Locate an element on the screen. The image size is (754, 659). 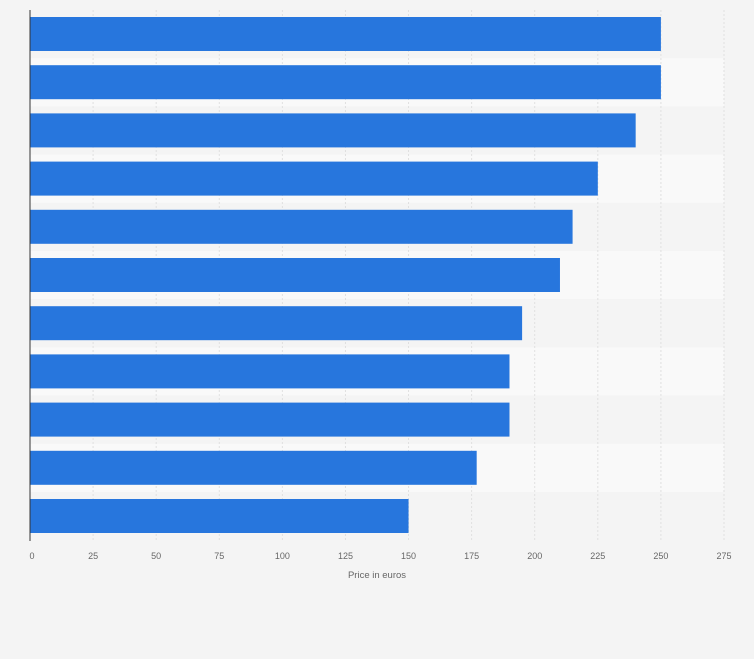
x-tick-label: 150 is located at coordinates (408, 556).